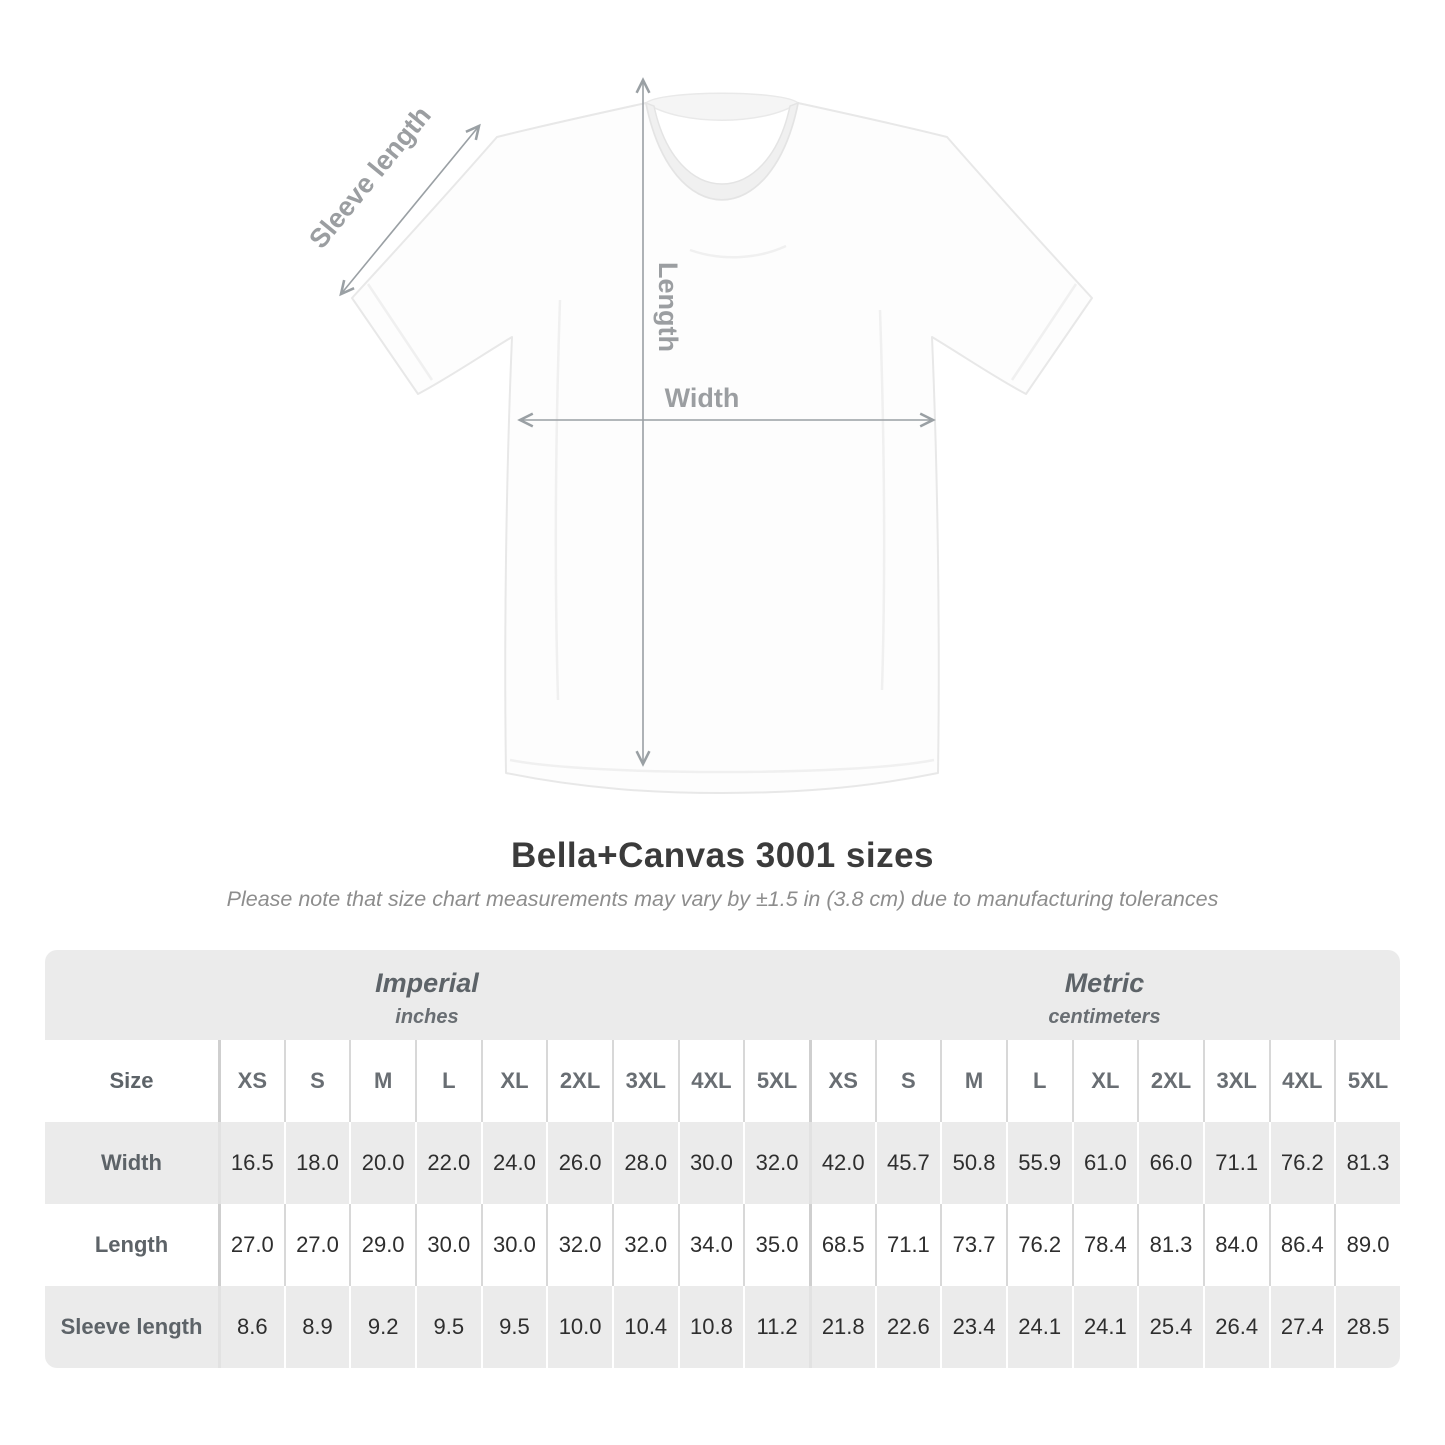 The image size is (1445, 1445). I want to click on sleeve-length-metric-3xl: 26.4, so click(1235, 1327).